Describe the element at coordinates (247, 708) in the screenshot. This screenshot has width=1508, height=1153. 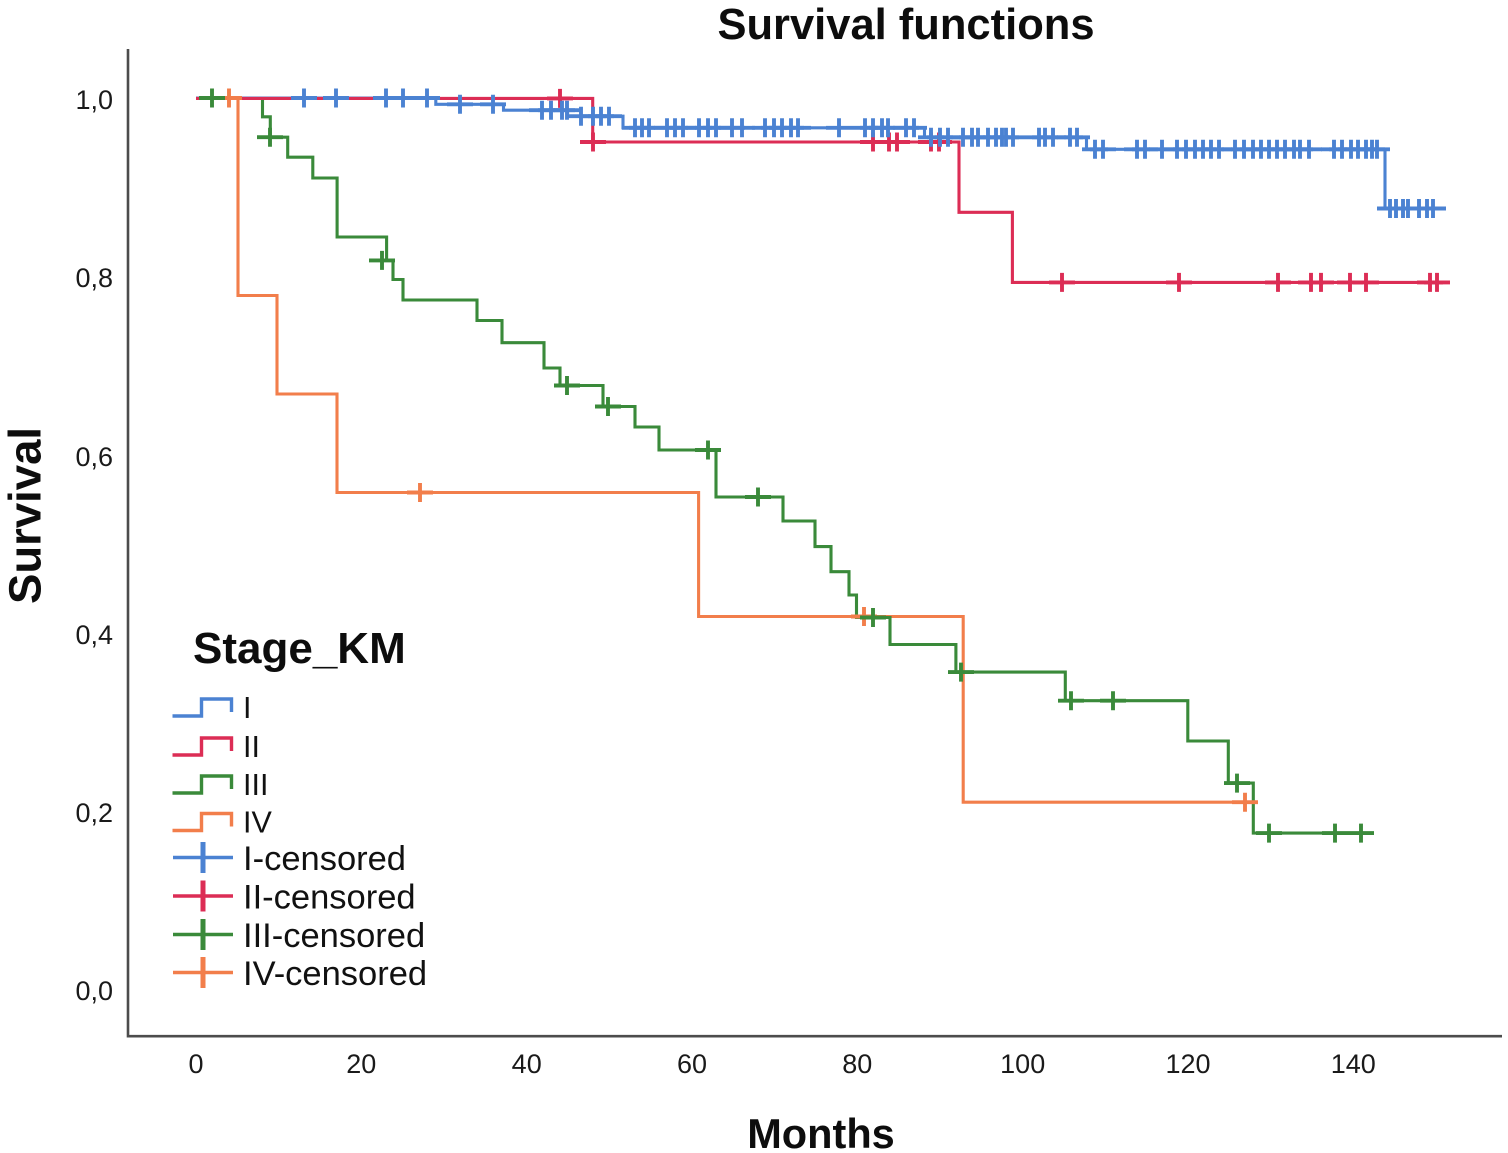
I see `svg-text: I` at that location.